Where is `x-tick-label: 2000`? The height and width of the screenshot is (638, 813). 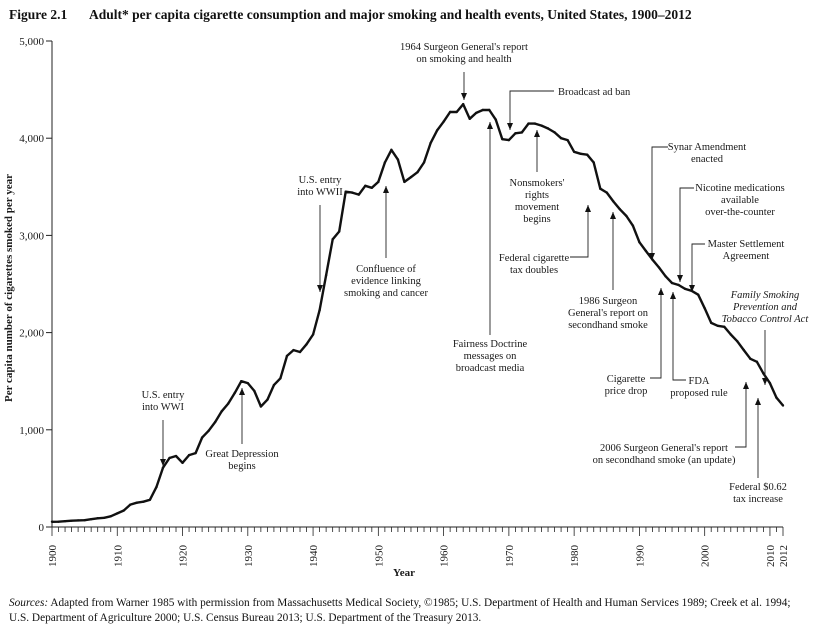
x-tick-label: 2000 is located at coordinates (706, 556).